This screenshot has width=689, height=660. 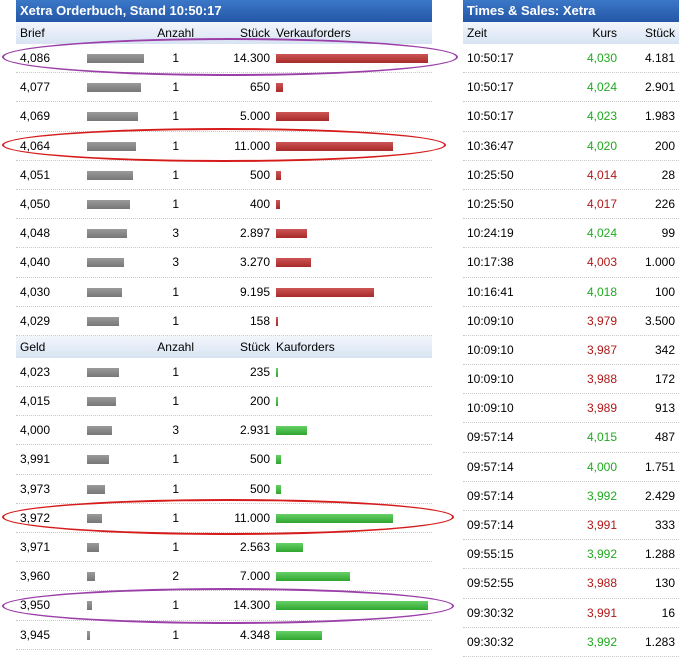 I want to click on price-cell: 4,069, so click(x=35, y=116).